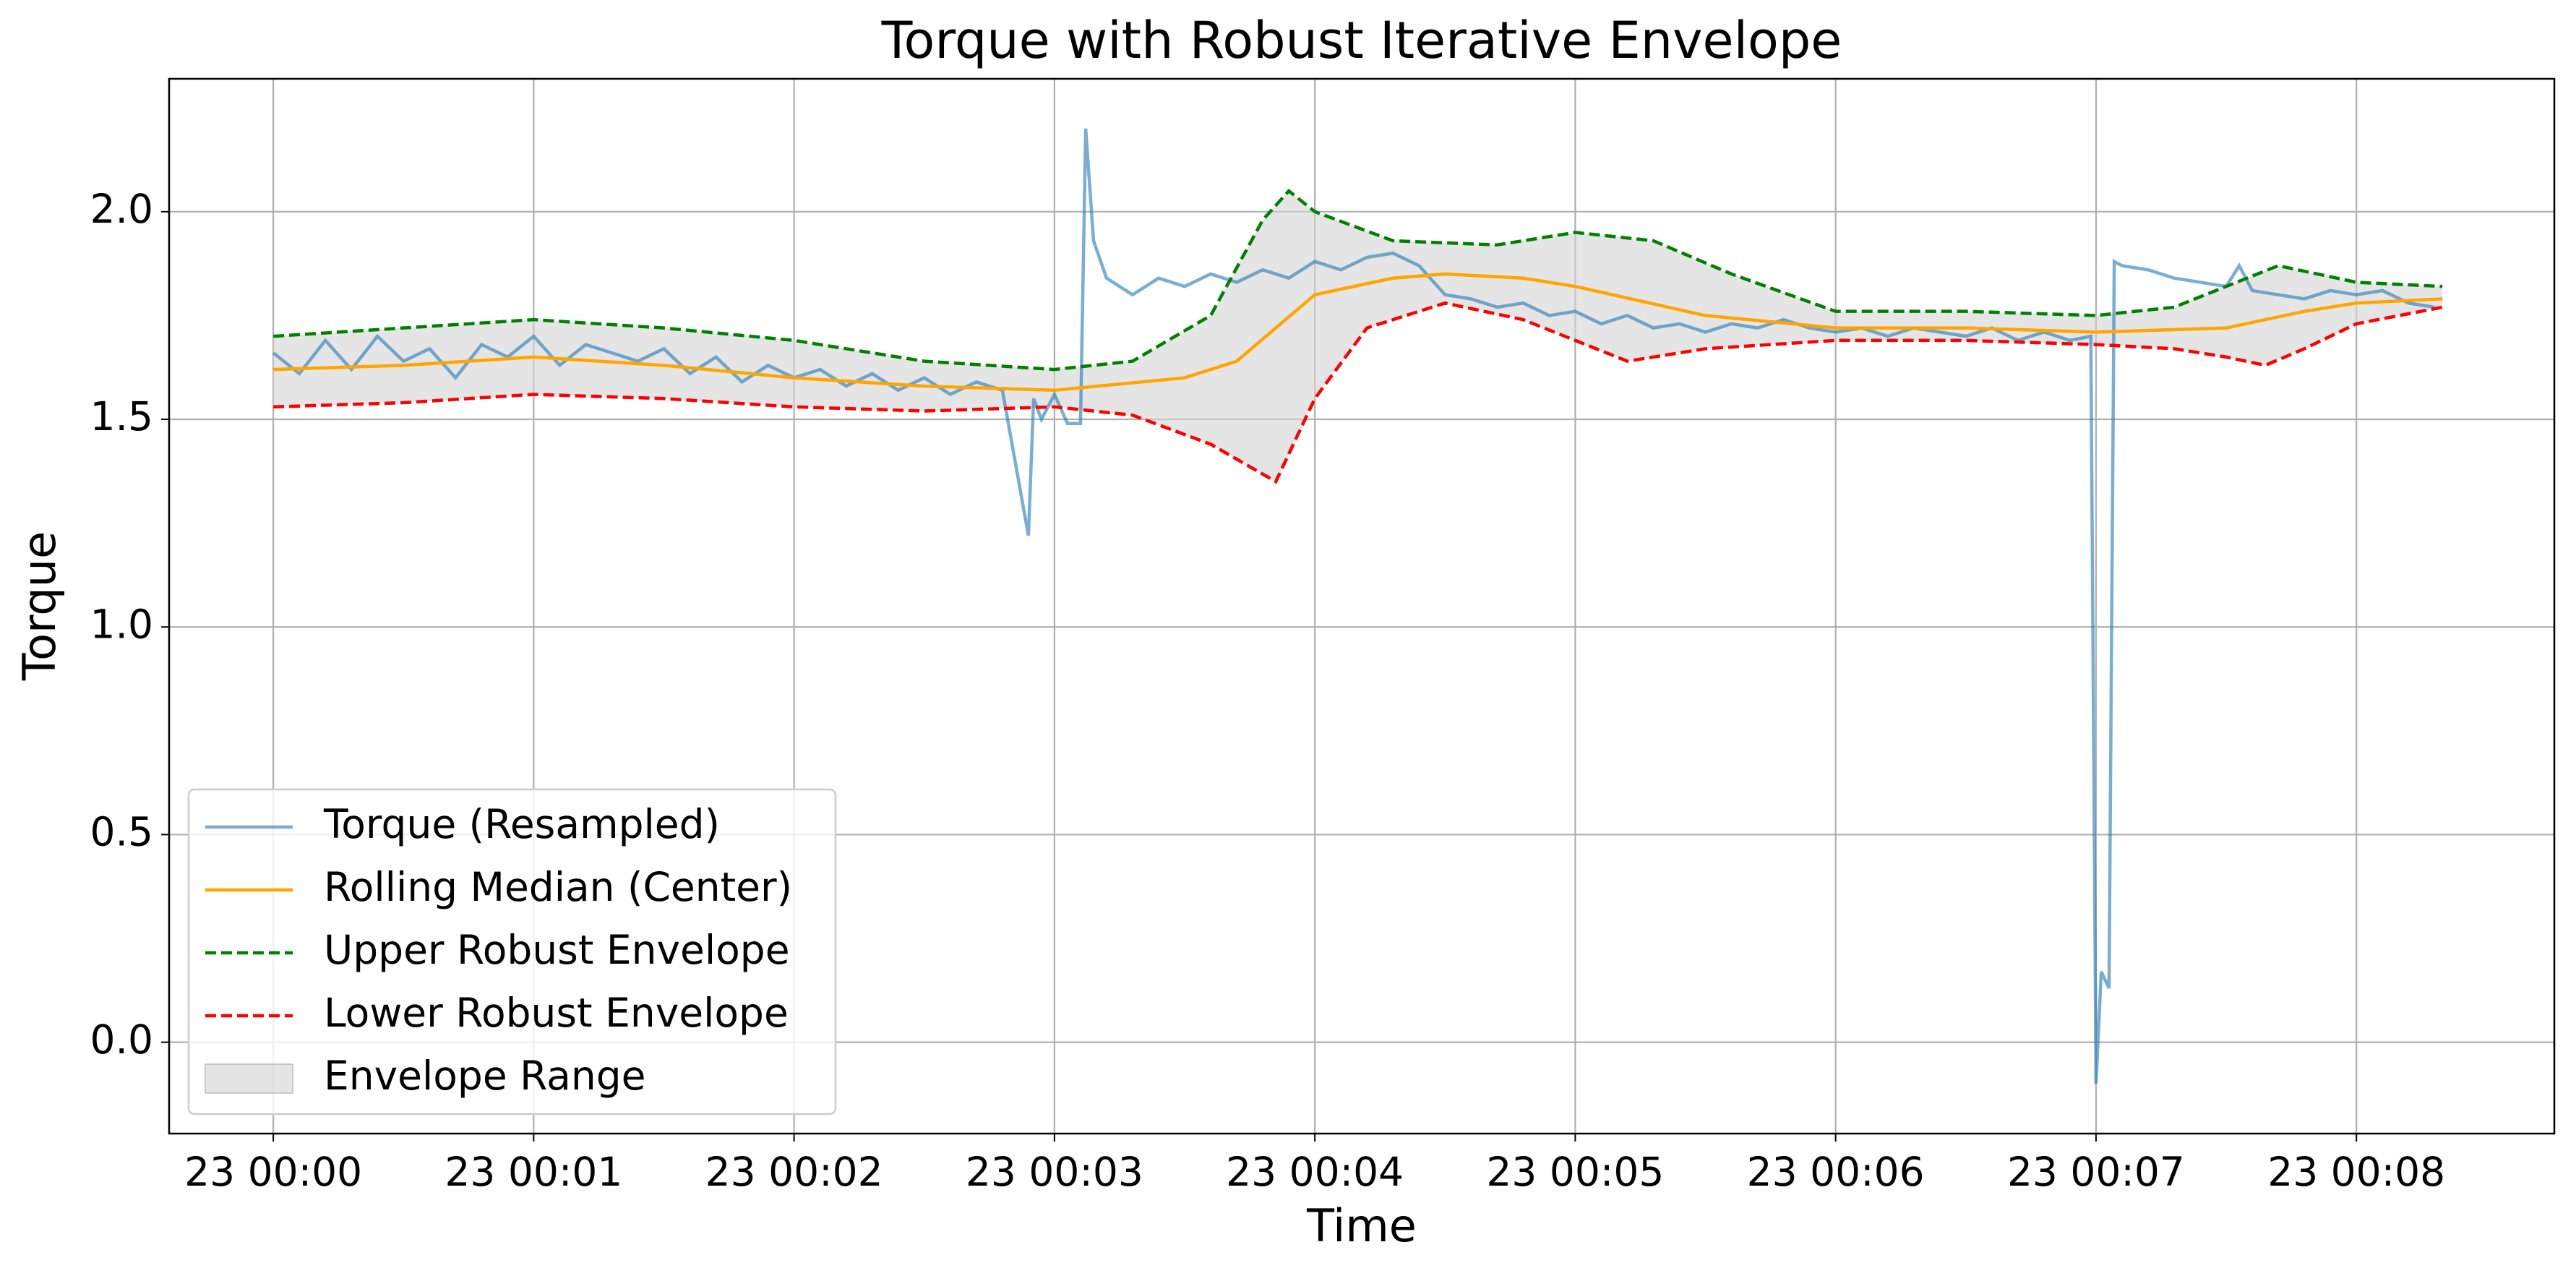  Describe the element at coordinates (40, 606) in the screenshot. I see `y-axis-label: Torque` at that location.